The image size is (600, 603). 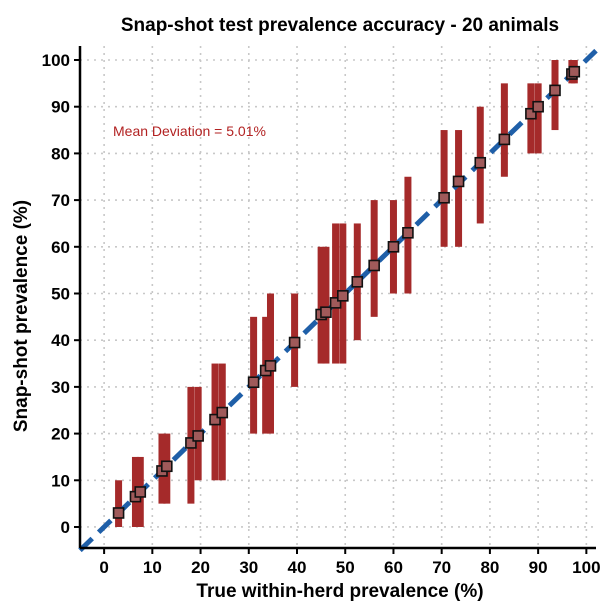 I want to click on x-tick-label-0: 0, so click(x=103, y=567).